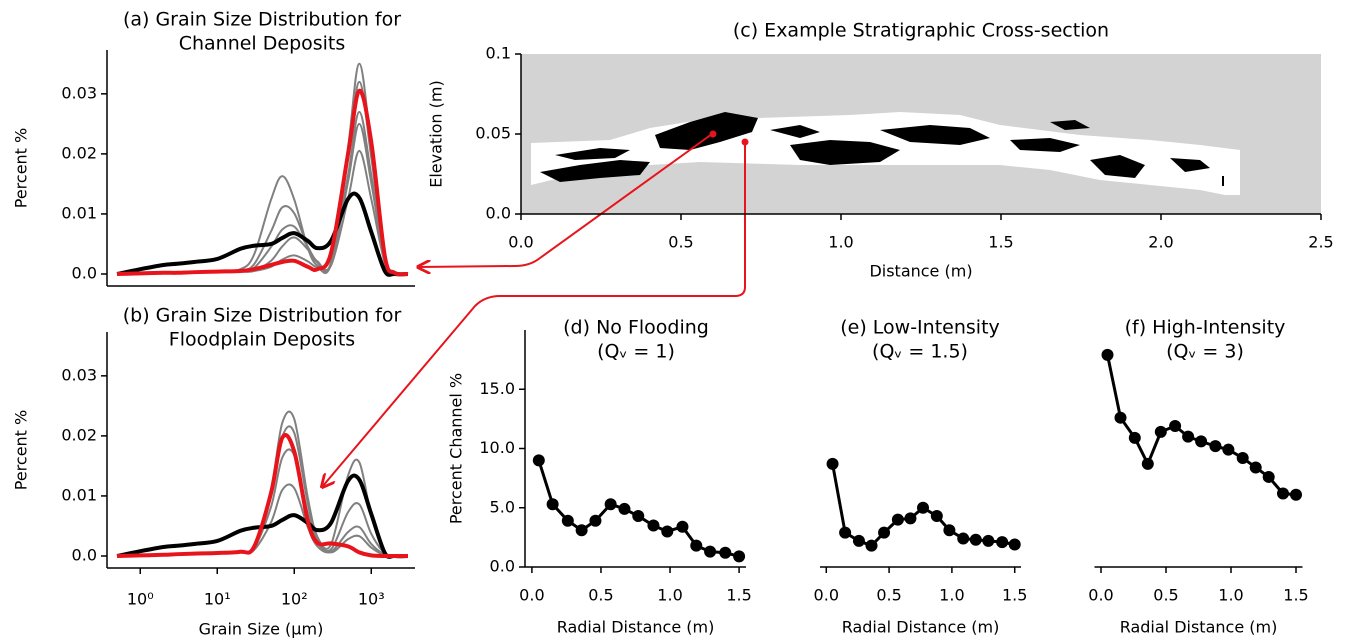  Describe the element at coordinates (371, 599) in the screenshot. I see `x-tick-label: 10³` at that location.